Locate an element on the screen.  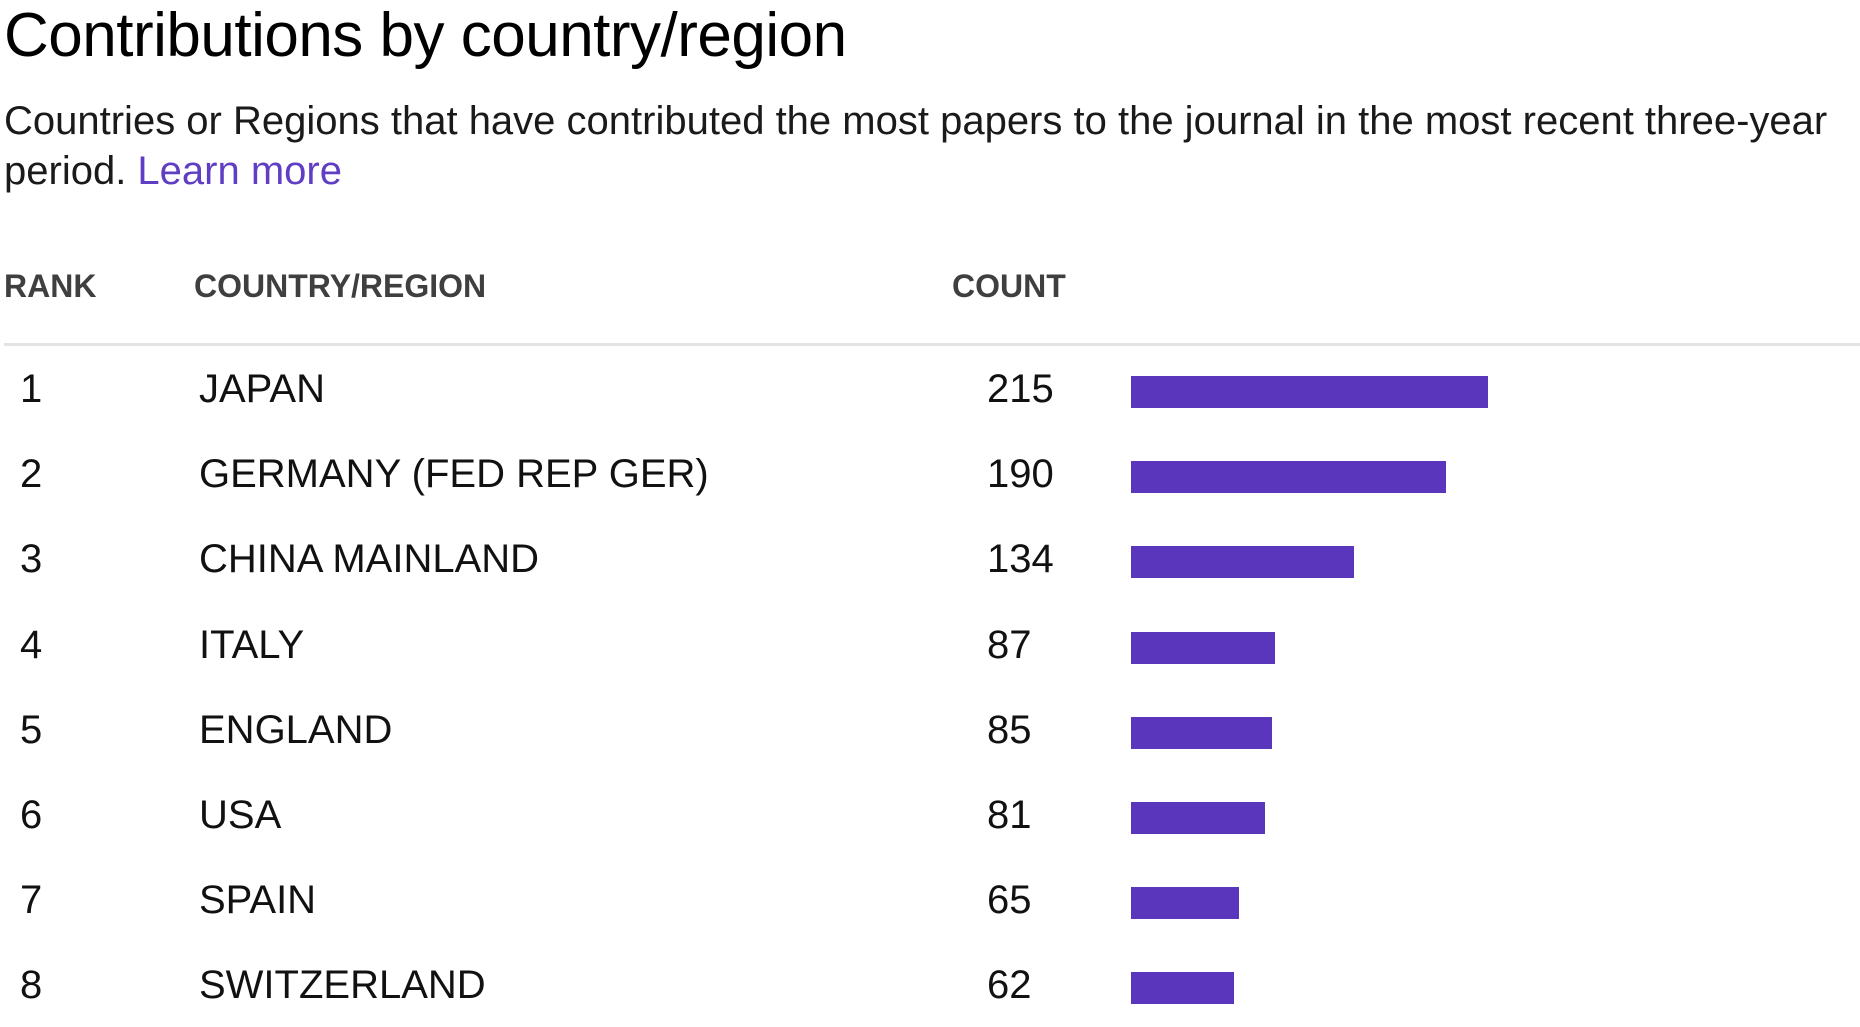
country-cell: ENGLAND is located at coordinates (296, 729).